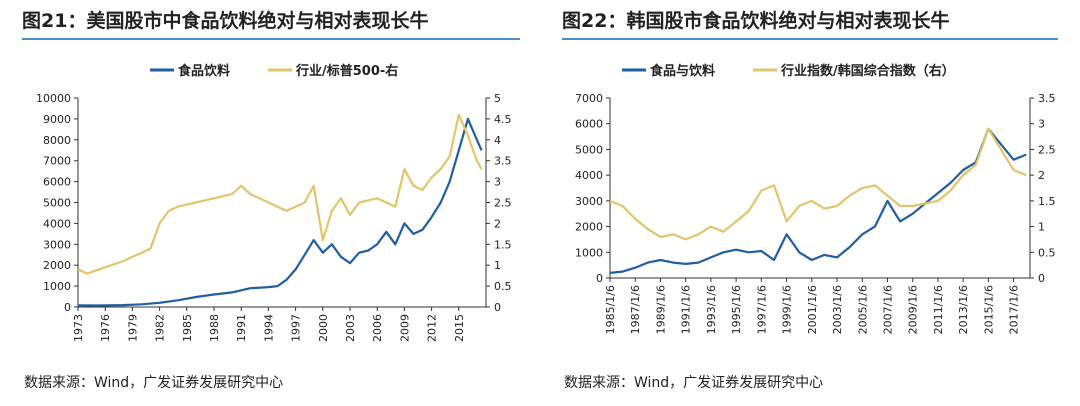 Image resolution: width=1080 pixels, height=406 pixels. I want to click on y2-tick-label: 4.5, so click(503, 119).